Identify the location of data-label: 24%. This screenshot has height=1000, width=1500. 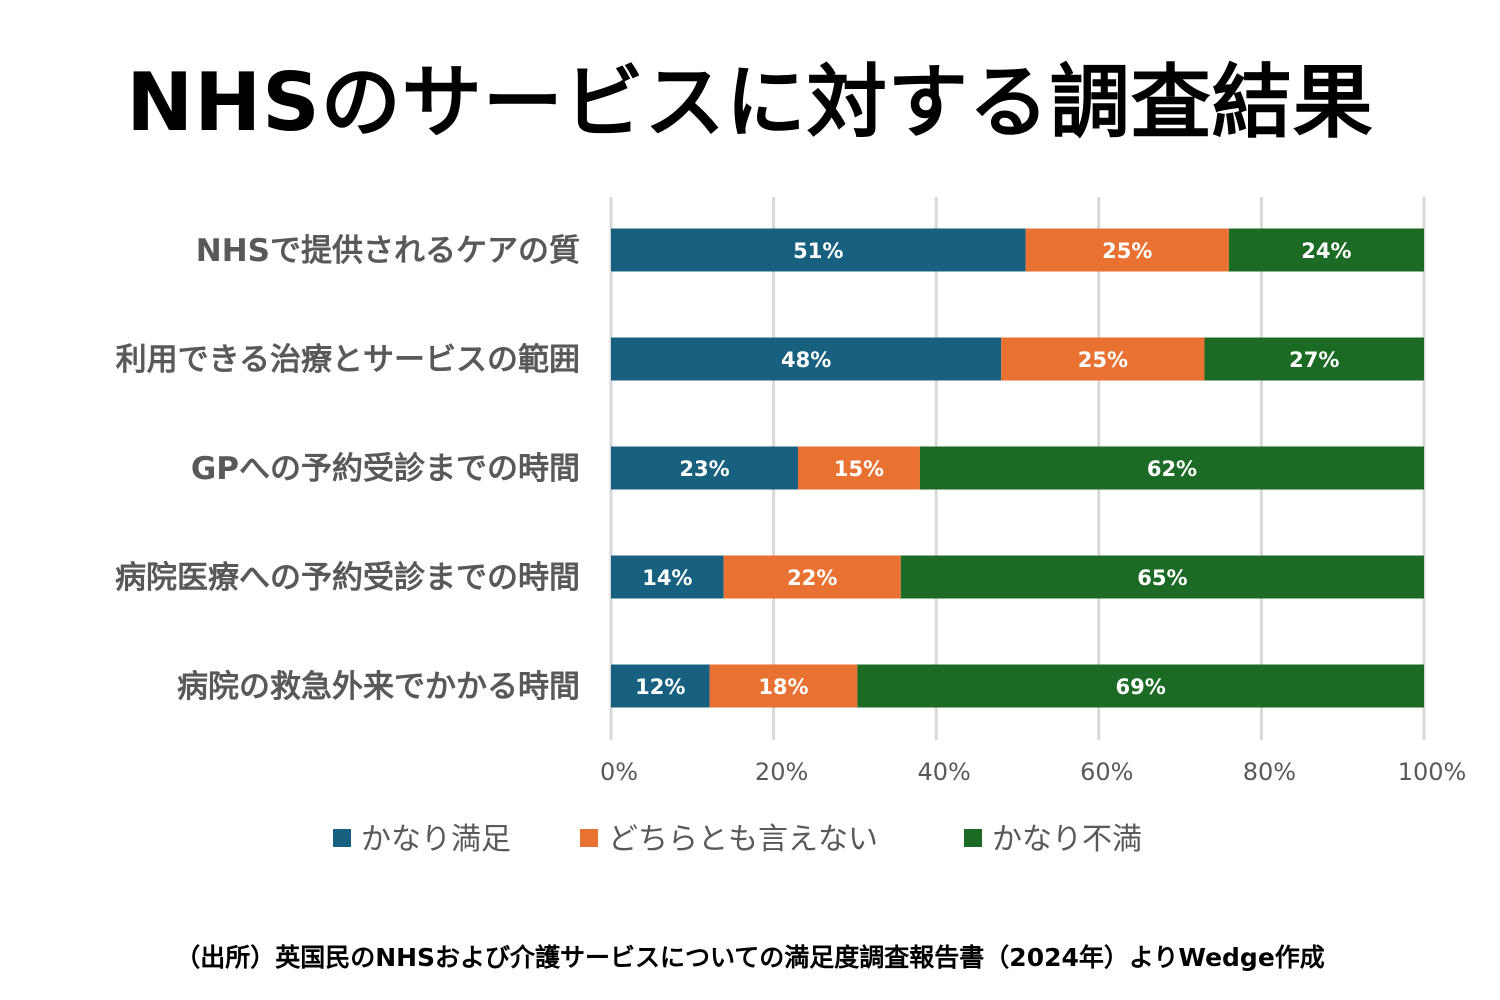
(1326, 251).